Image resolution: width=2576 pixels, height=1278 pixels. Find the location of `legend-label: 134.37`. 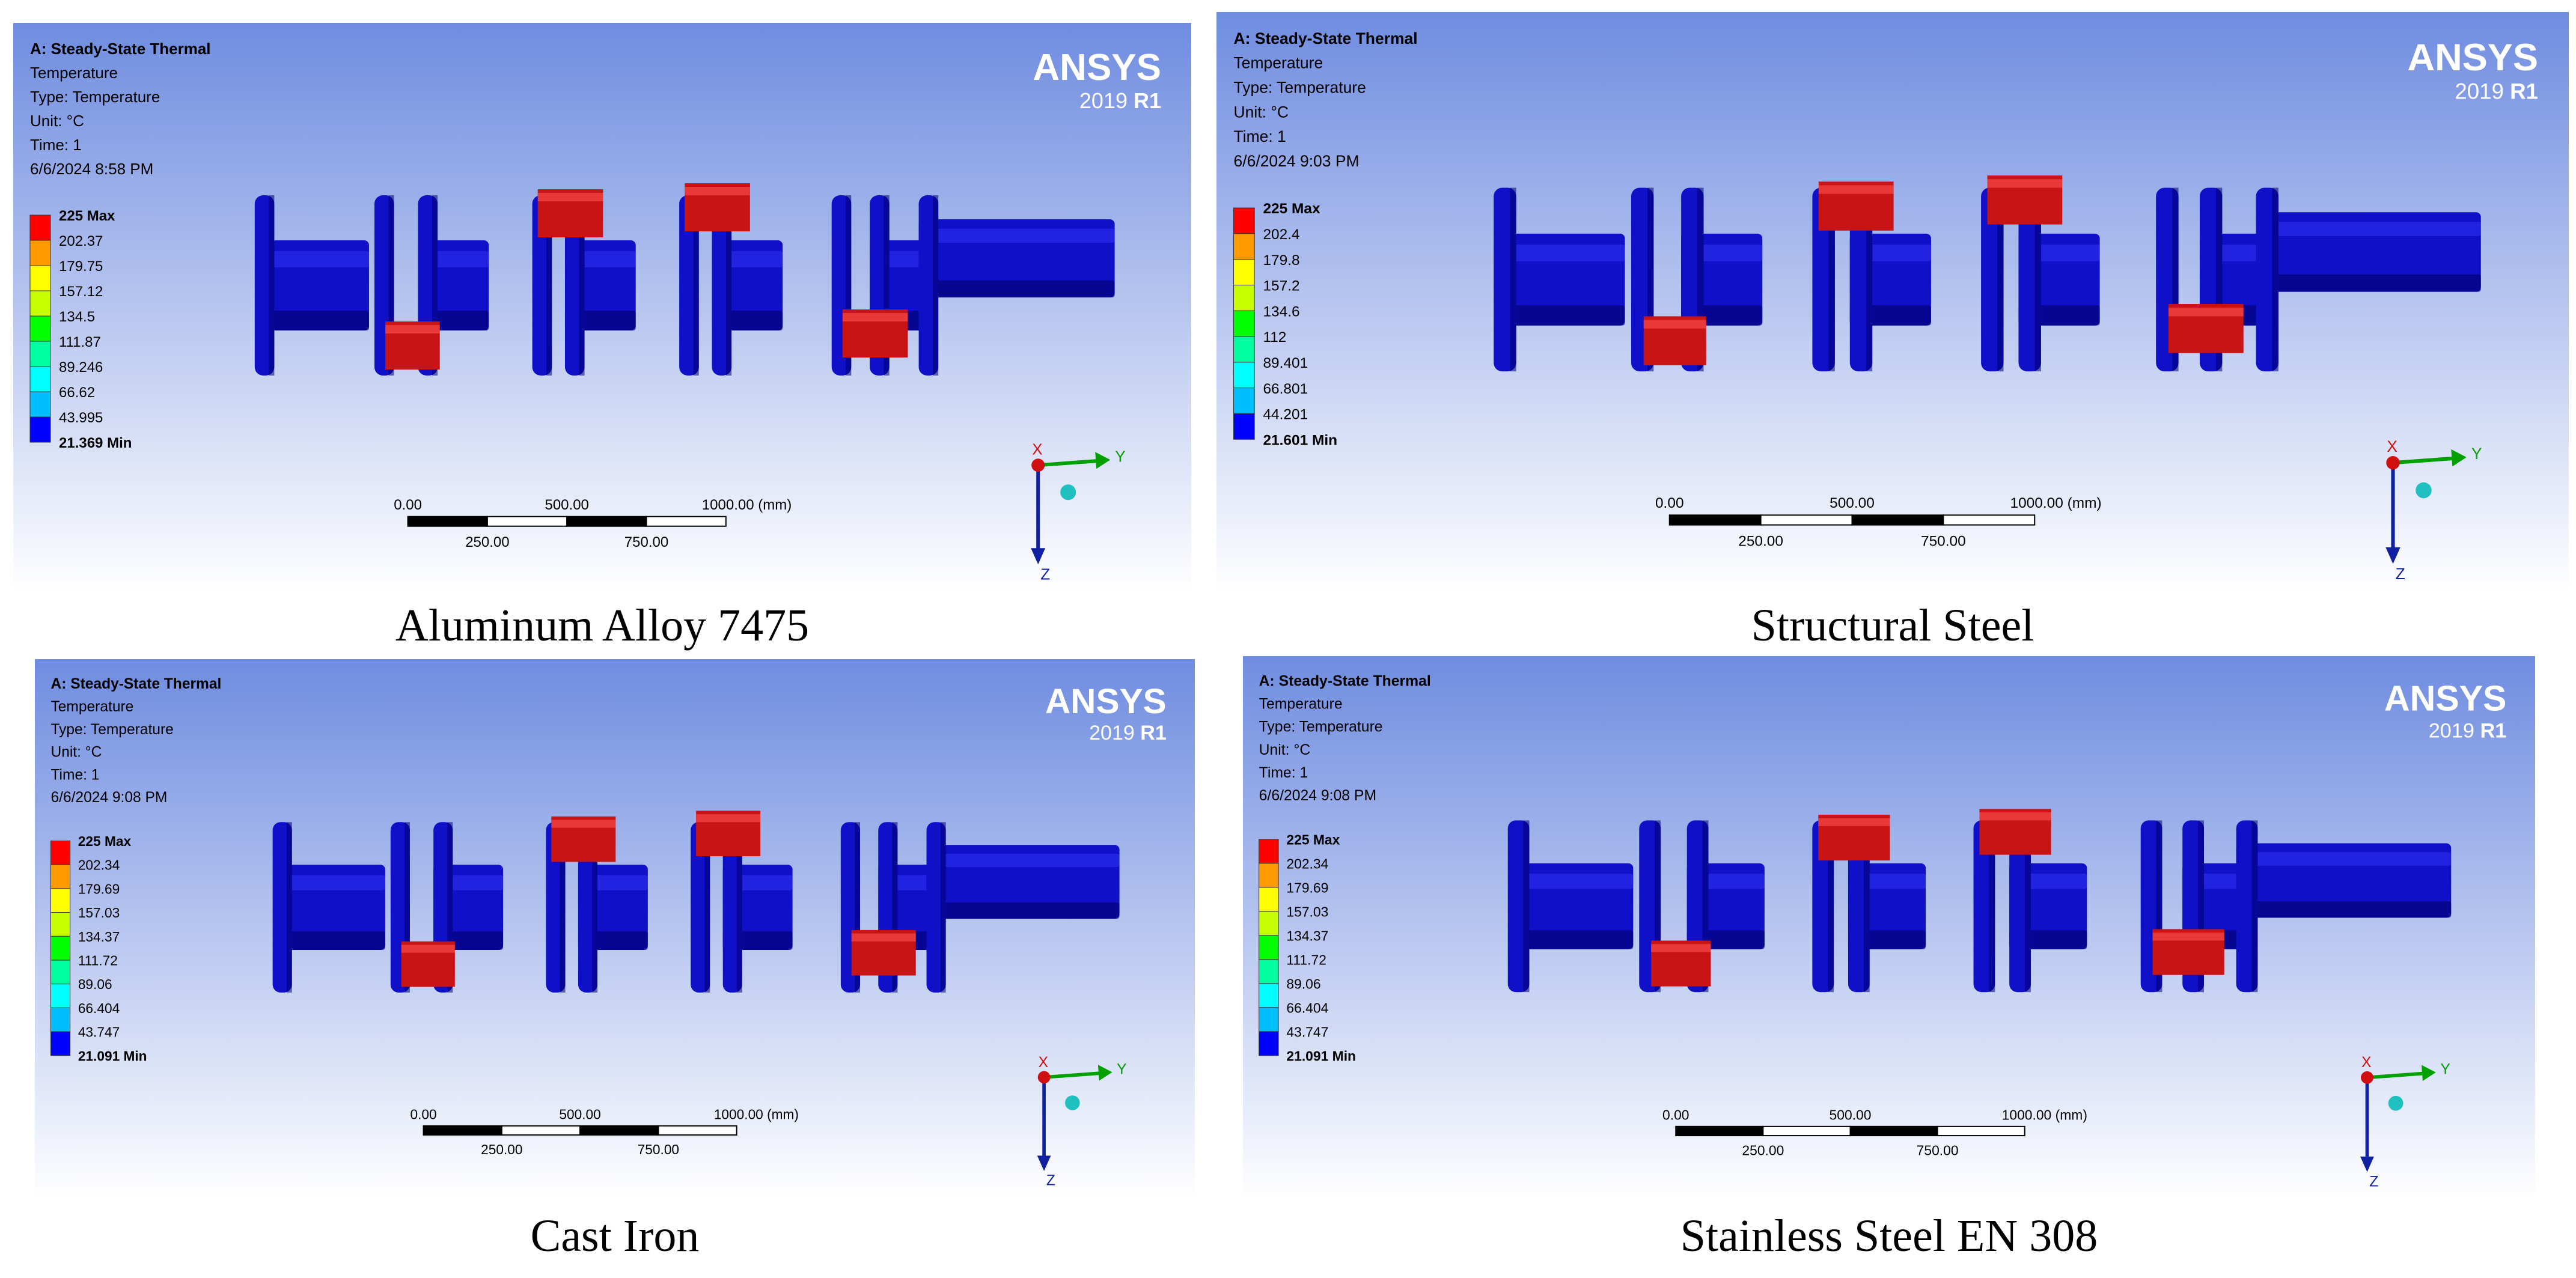

legend-label: 134.37 is located at coordinates (99, 937).